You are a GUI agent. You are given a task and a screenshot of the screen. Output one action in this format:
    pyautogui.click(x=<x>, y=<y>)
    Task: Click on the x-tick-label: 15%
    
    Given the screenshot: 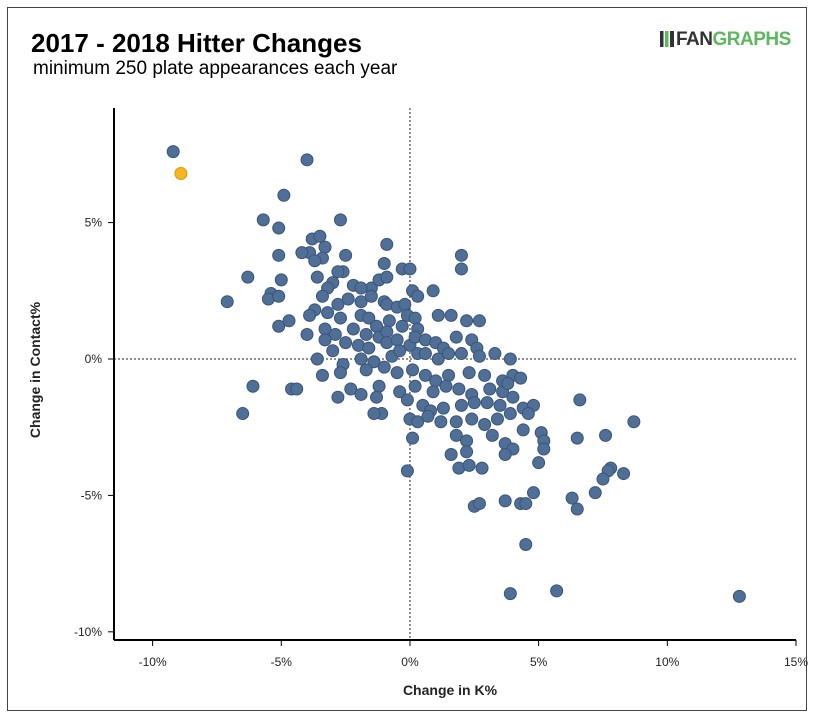 What is the action you would take?
    pyautogui.click(x=796, y=662)
    